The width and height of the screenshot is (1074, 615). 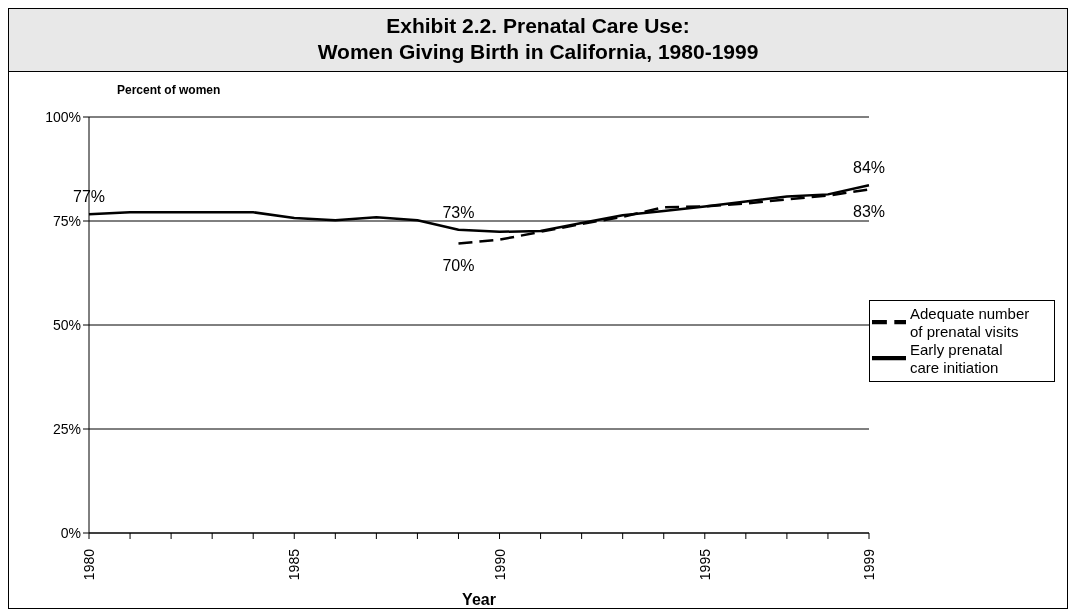 What do you see at coordinates (169, 90) in the screenshot?
I see `y-axis-title: Percent of women` at bounding box center [169, 90].